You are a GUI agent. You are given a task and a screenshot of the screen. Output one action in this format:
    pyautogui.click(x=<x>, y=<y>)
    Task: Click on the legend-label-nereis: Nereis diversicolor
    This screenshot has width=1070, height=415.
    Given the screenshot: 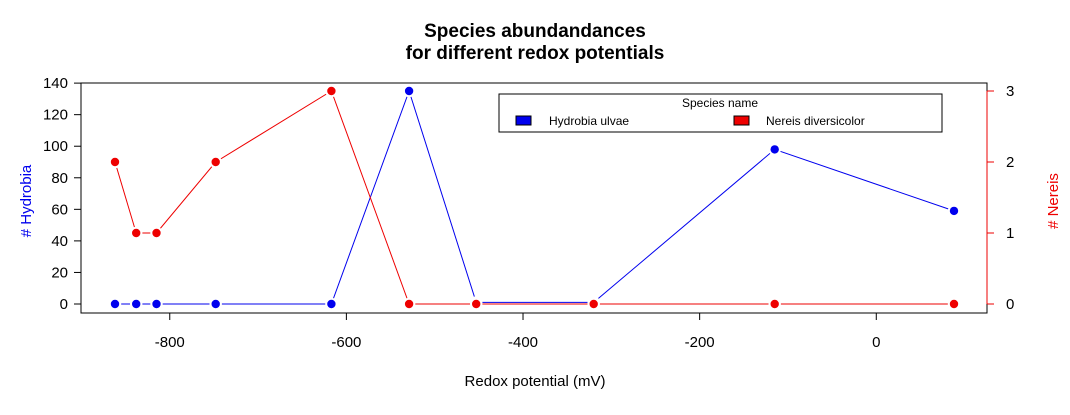 What is the action you would take?
    pyautogui.click(x=815, y=121)
    